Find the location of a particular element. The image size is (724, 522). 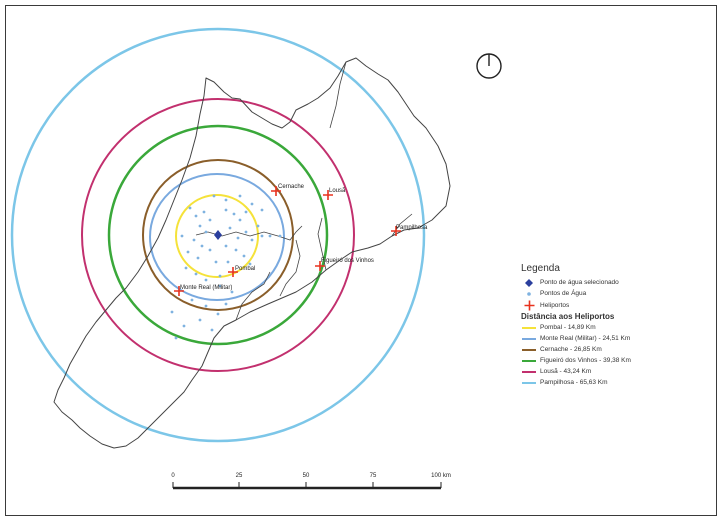

buffer-cernache is located at coordinates (218, 235).